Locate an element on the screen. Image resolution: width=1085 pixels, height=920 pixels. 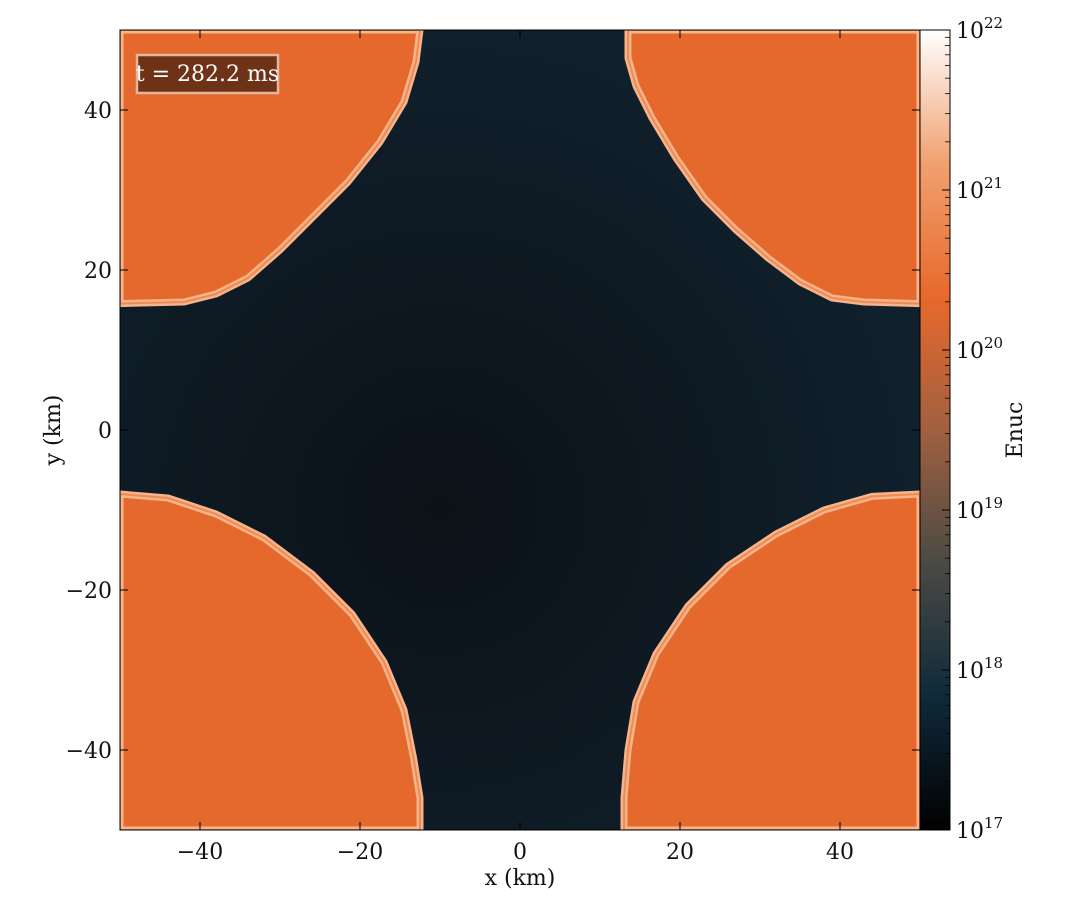
colorbar-tick-label: 1018 is located at coordinates (979, 669).